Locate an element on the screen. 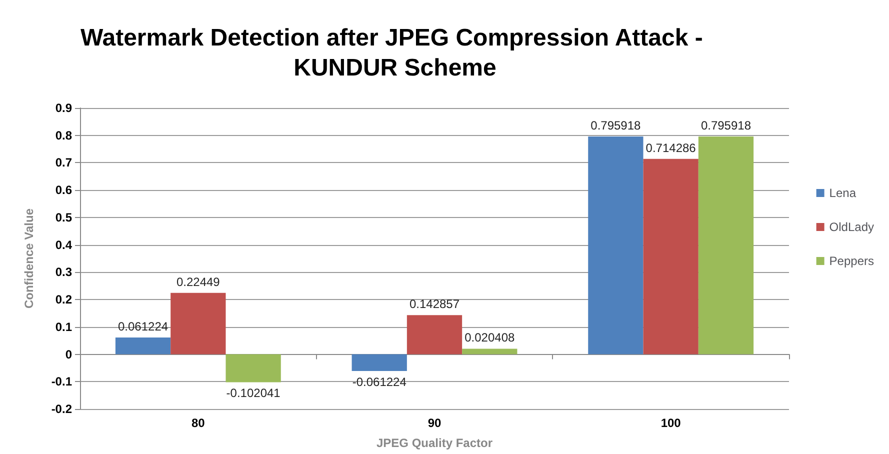 This screenshot has height=454, width=889. y-tick-label: -0.1 is located at coordinates (61, 381).